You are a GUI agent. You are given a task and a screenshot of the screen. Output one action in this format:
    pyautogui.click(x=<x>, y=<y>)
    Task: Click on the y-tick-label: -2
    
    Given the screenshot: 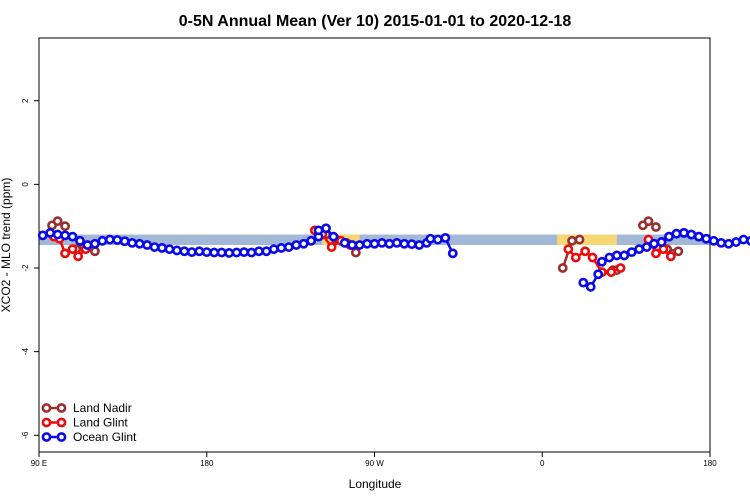 What is the action you would take?
    pyautogui.click(x=25, y=268)
    